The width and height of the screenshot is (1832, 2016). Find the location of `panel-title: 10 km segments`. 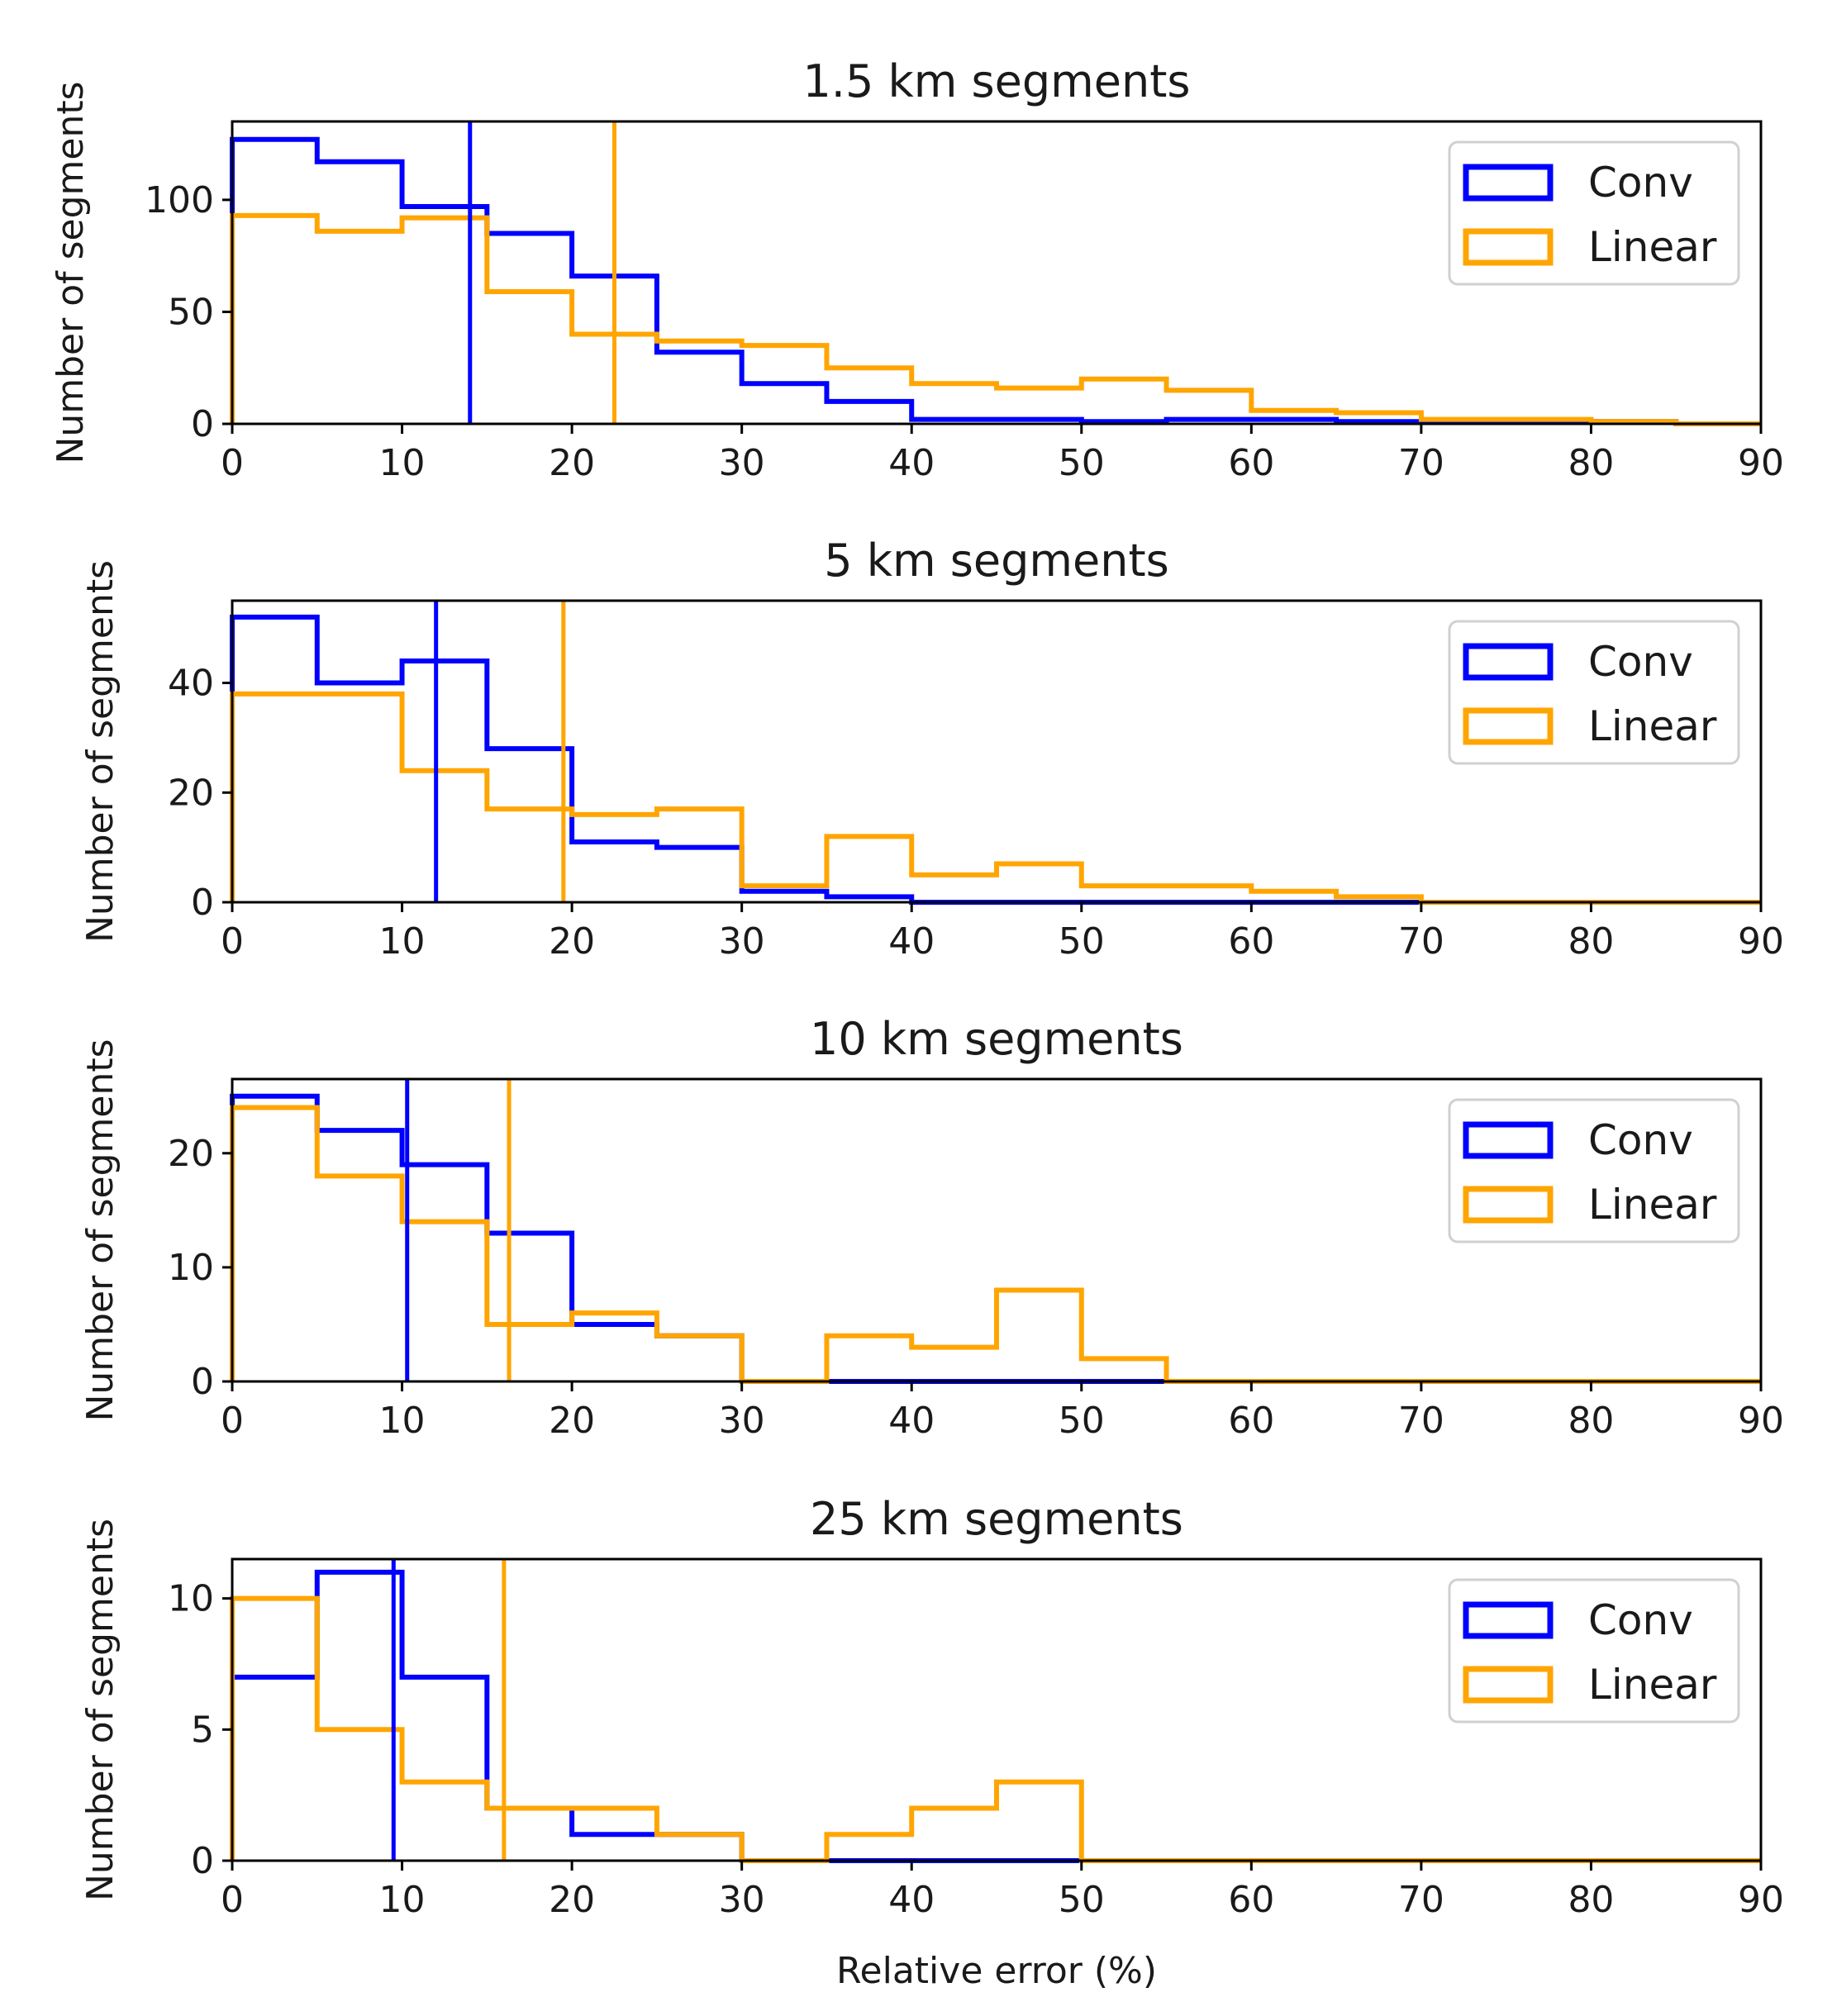

panel-title: 10 km segments is located at coordinates (996, 1039).